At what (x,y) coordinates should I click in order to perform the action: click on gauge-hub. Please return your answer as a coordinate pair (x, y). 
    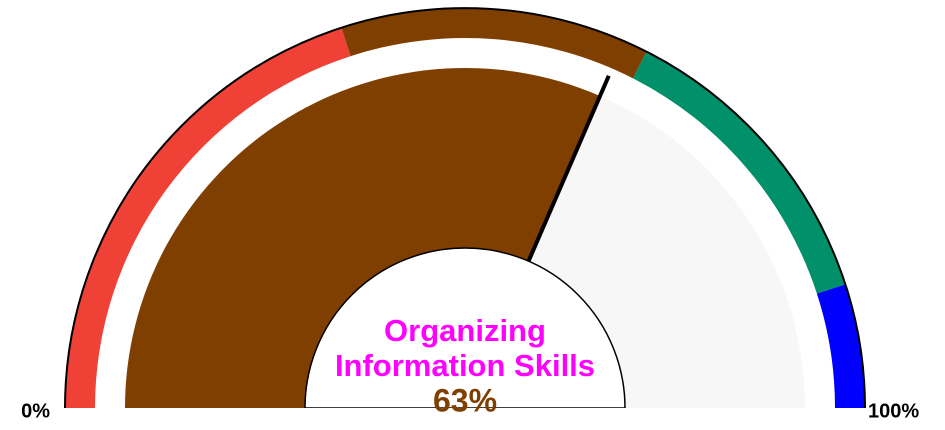
    Looking at the image, I should click on (465, 328).